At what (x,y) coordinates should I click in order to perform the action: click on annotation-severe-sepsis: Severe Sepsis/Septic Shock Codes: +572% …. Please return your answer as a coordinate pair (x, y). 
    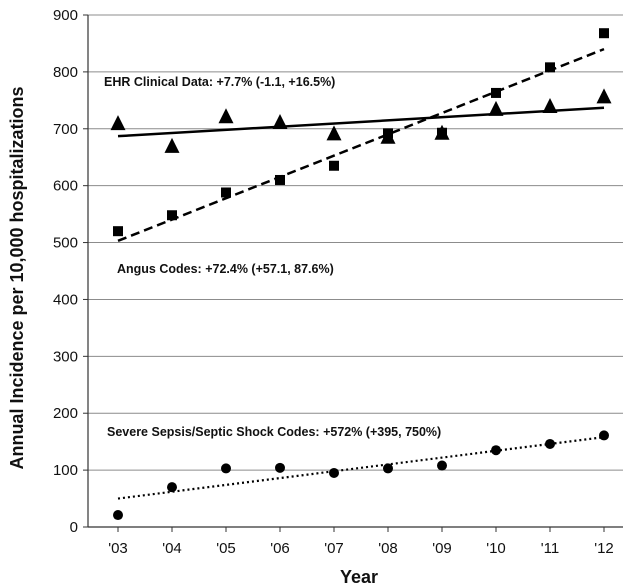
    Looking at the image, I should click on (274, 432).